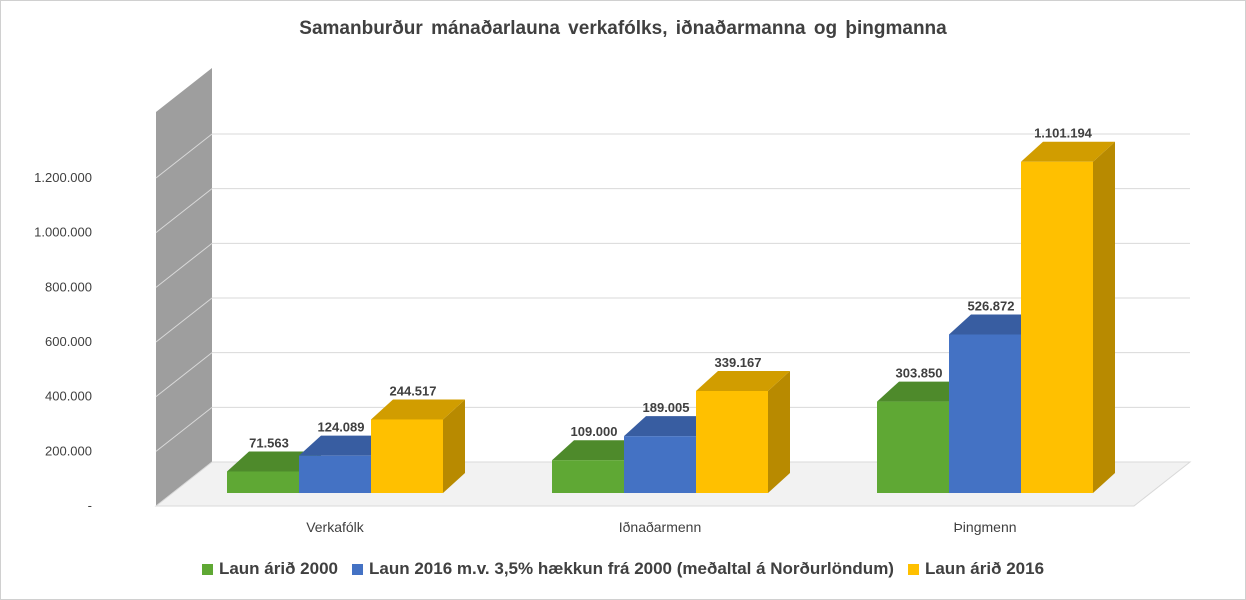  What do you see at coordinates (991, 305) in the screenshot?
I see `data-label: 526.872` at bounding box center [991, 305].